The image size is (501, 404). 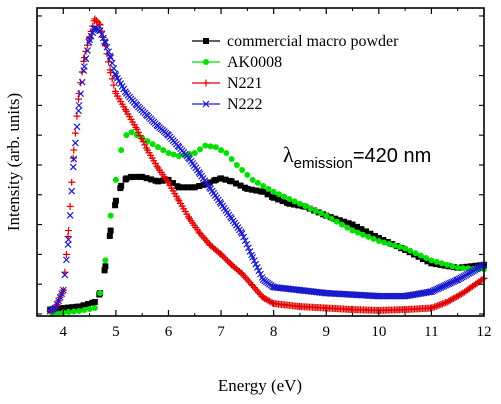 I want to click on x-axis-label: Energy (eV), so click(x=260, y=385).